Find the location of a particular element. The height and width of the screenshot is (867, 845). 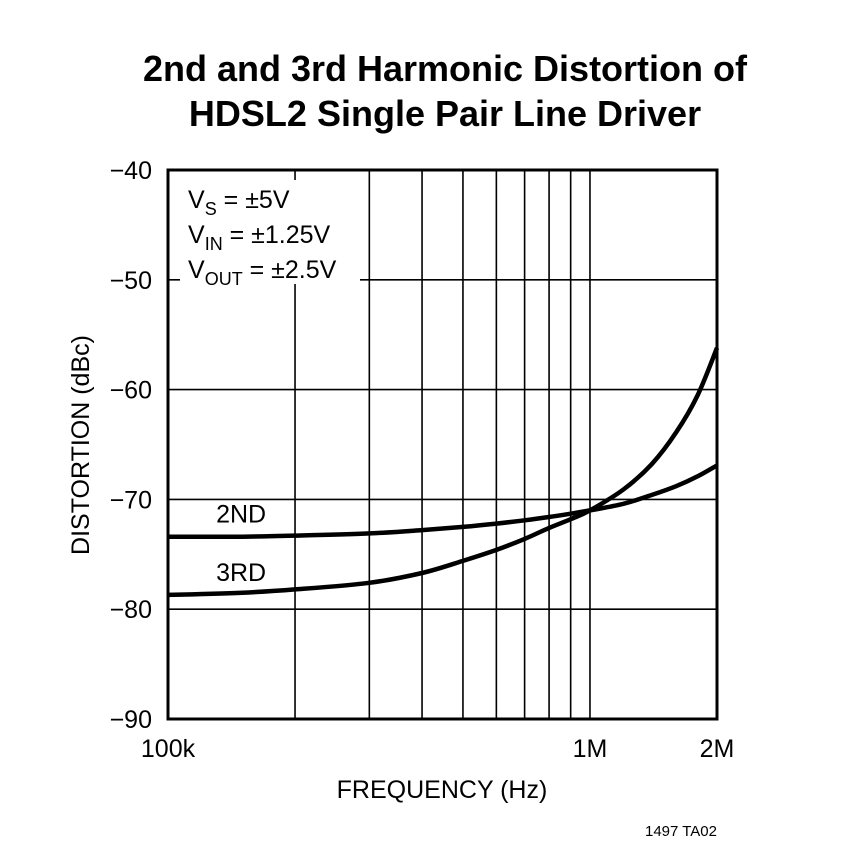

figure-code: 1497 TA02 is located at coordinates (681, 831).